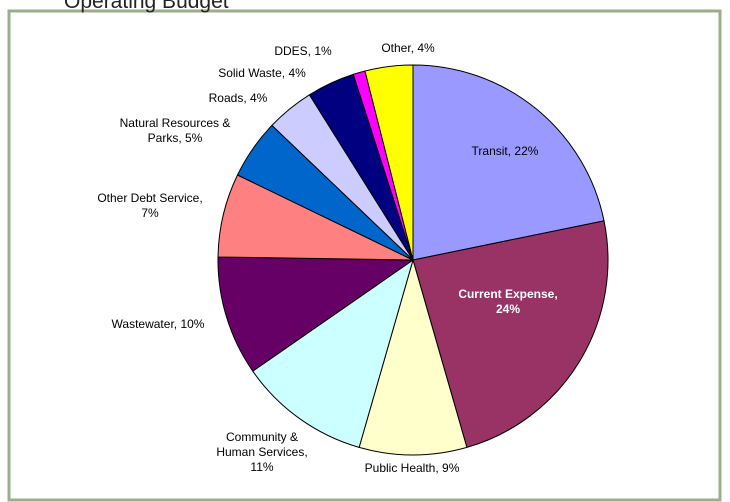 This screenshot has height=502, width=730. I want to click on slice-label-line: Human Services,, so click(261, 452).